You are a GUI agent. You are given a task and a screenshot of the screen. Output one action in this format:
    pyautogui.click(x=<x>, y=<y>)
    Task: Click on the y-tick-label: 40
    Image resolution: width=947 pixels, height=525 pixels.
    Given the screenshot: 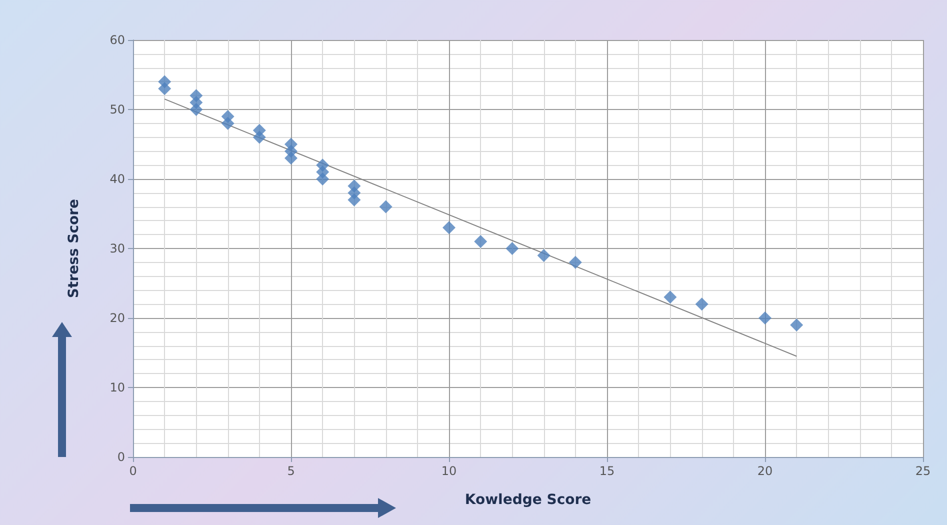 What is the action you would take?
    pyautogui.click(x=117, y=179)
    